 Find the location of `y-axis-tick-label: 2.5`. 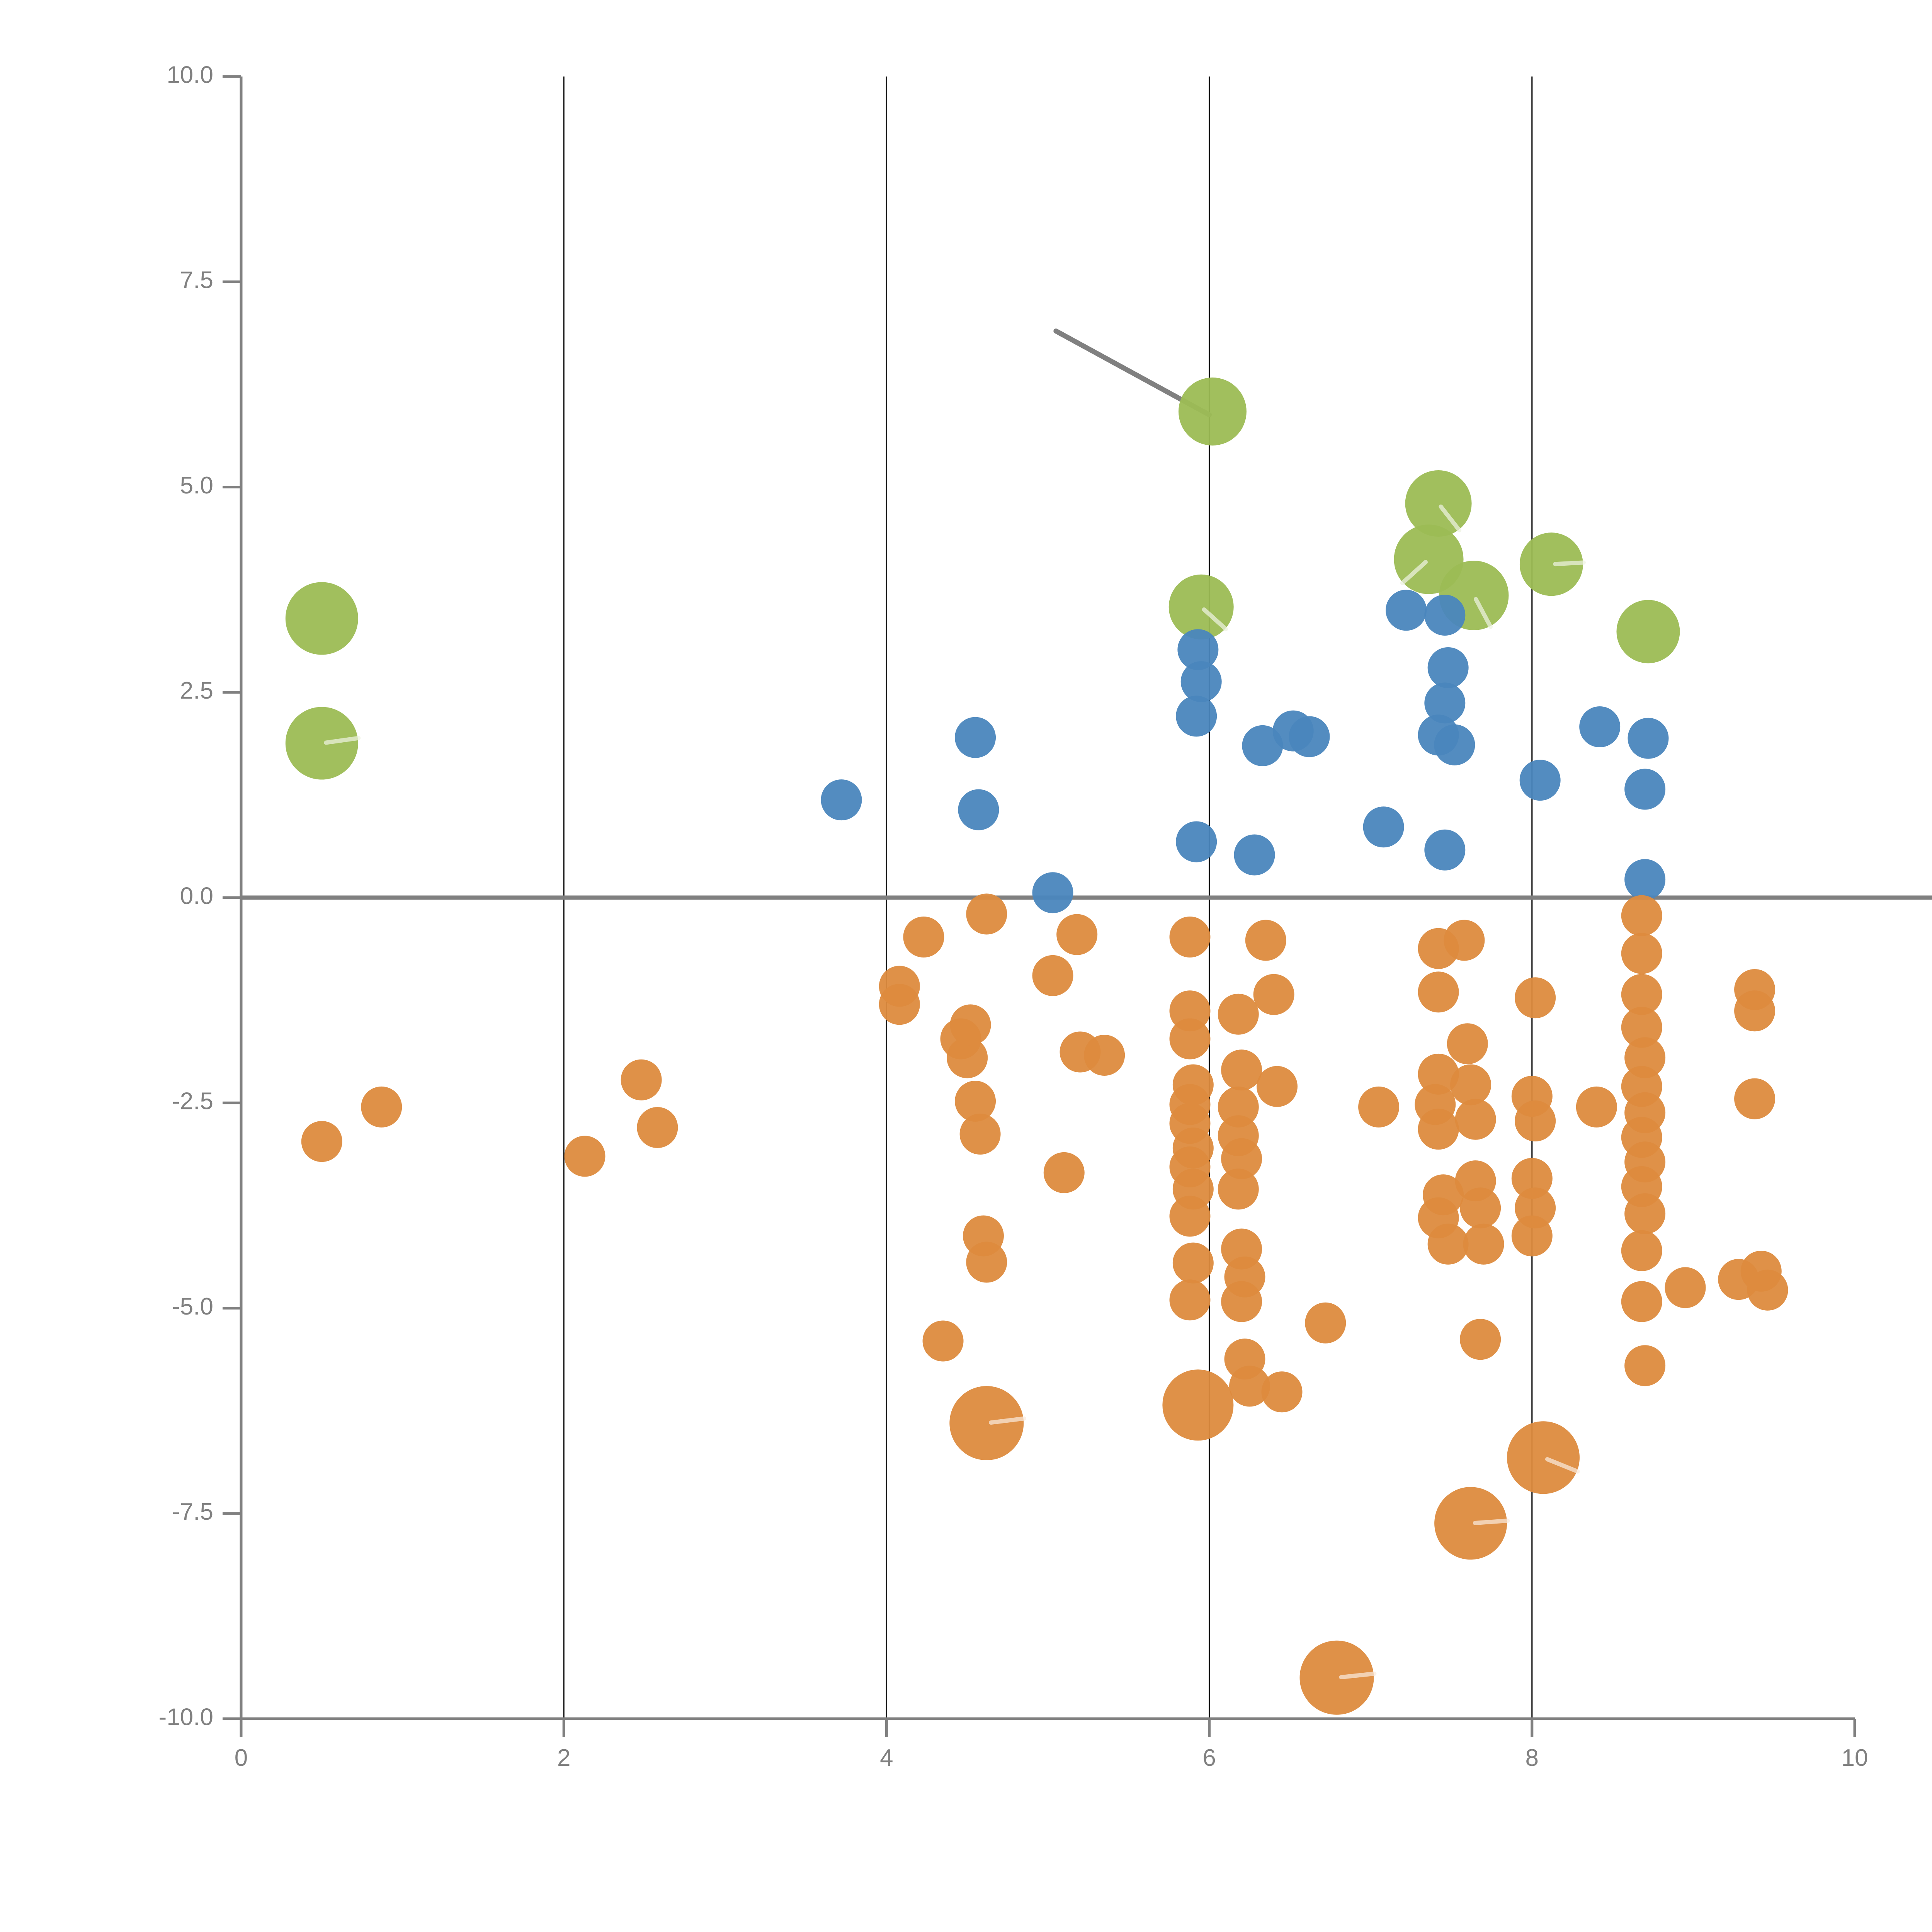

y-axis-tick-label: 2.5 is located at coordinates (197, 691).